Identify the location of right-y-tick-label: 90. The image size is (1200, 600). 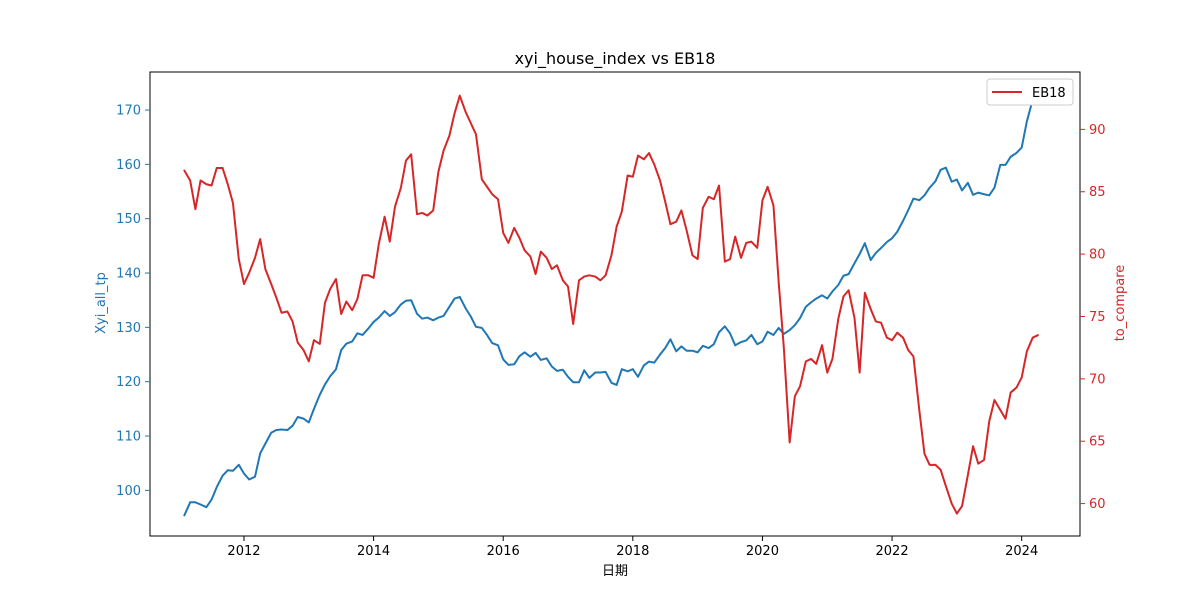
(1097, 130).